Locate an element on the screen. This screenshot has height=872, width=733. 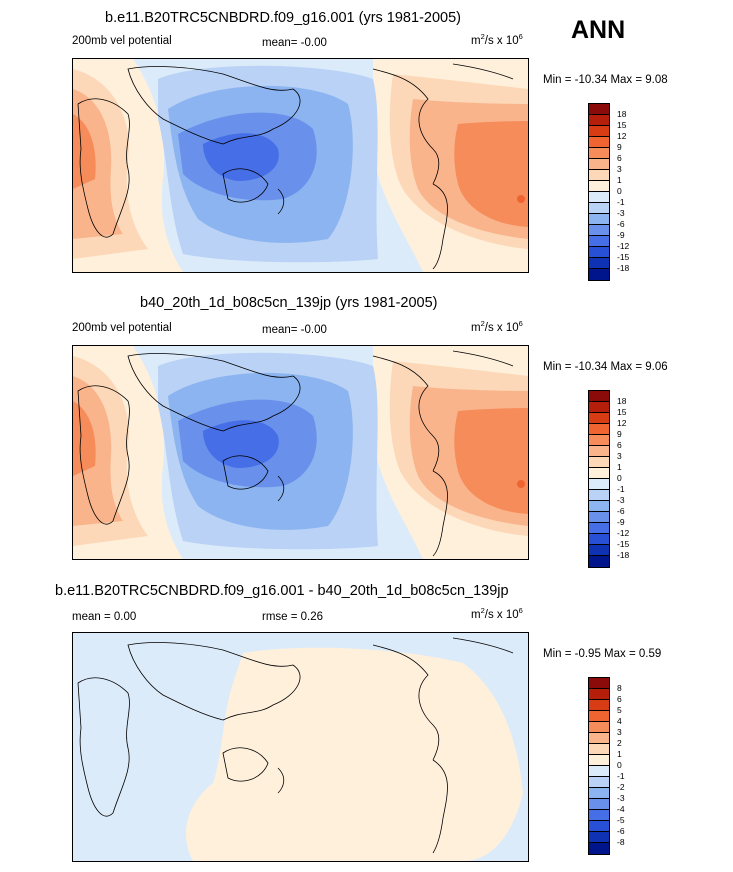
max-marker is located at coordinates (521, 199).